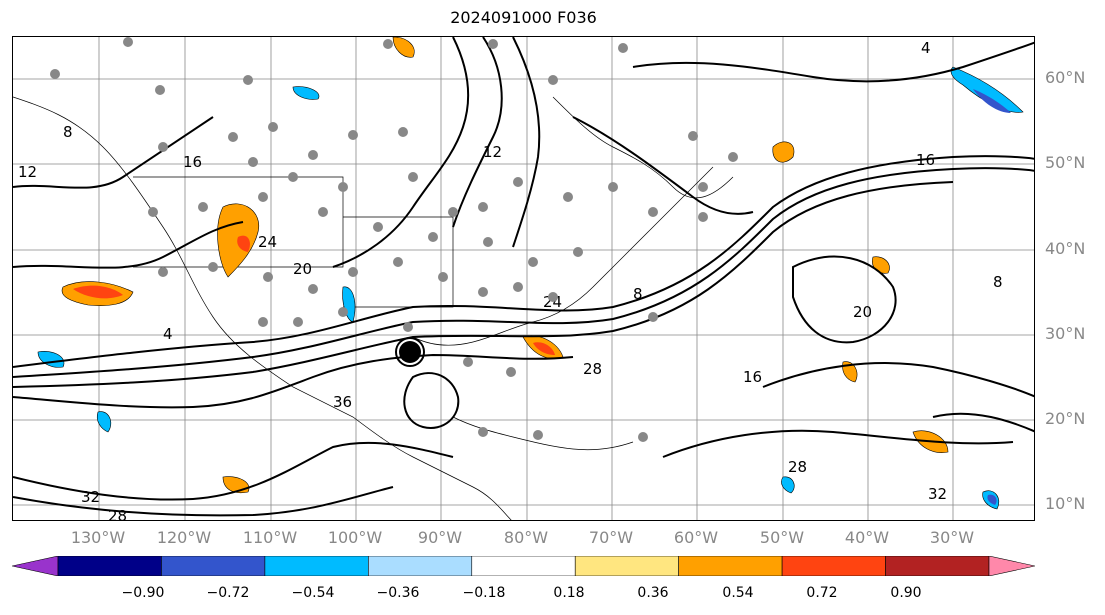 Image resolution: width=1105 pixels, height=615 pixels. I want to click on contour-label: 24, so click(267, 242).